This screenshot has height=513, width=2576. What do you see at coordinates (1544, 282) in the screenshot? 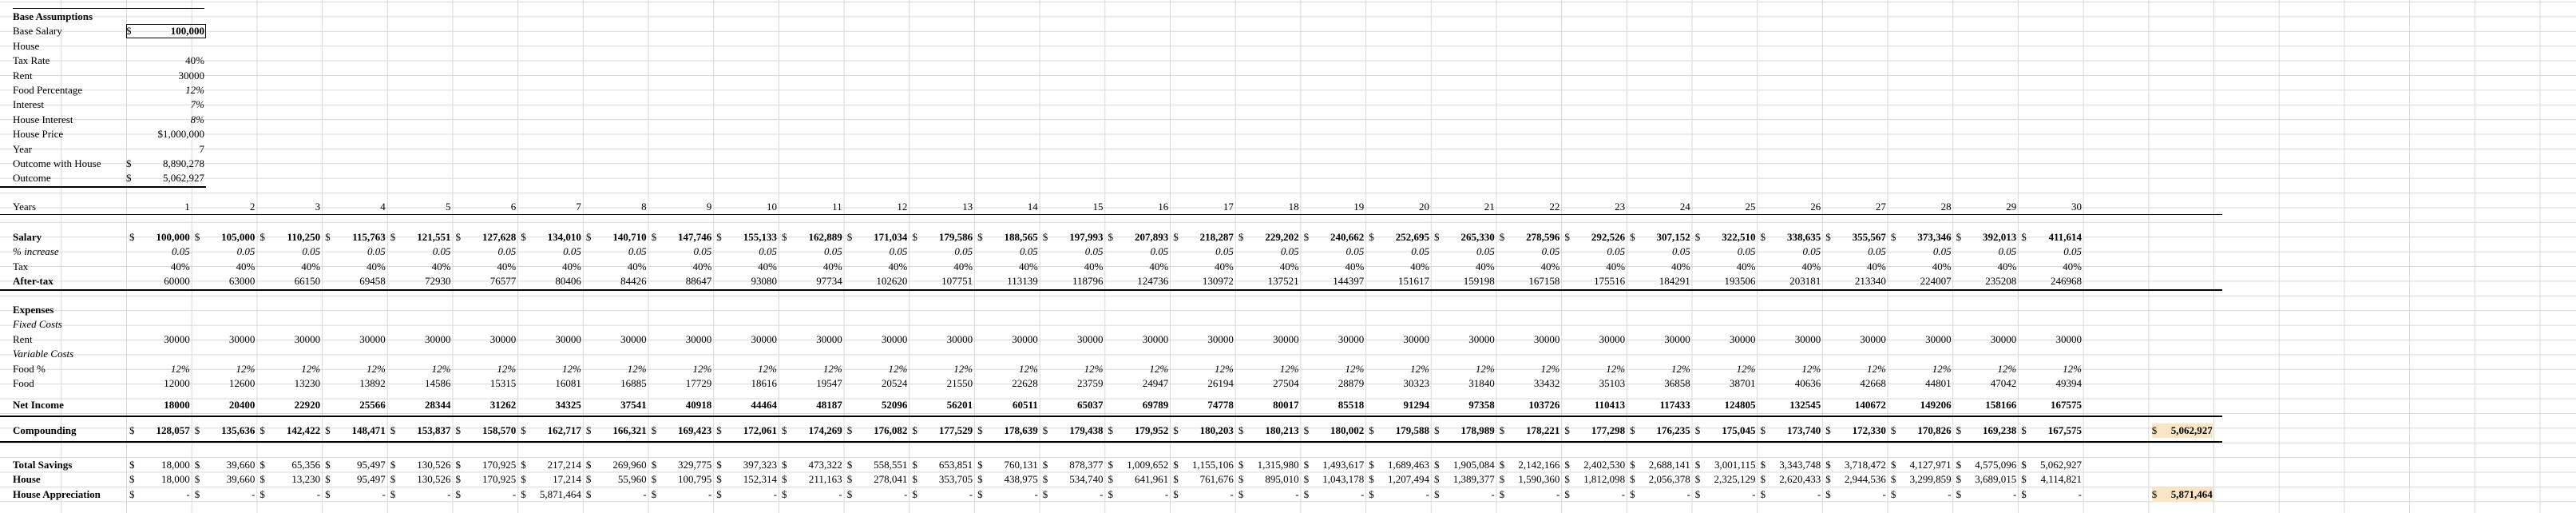
I see `value-cell: 167158` at bounding box center [1544, 282].